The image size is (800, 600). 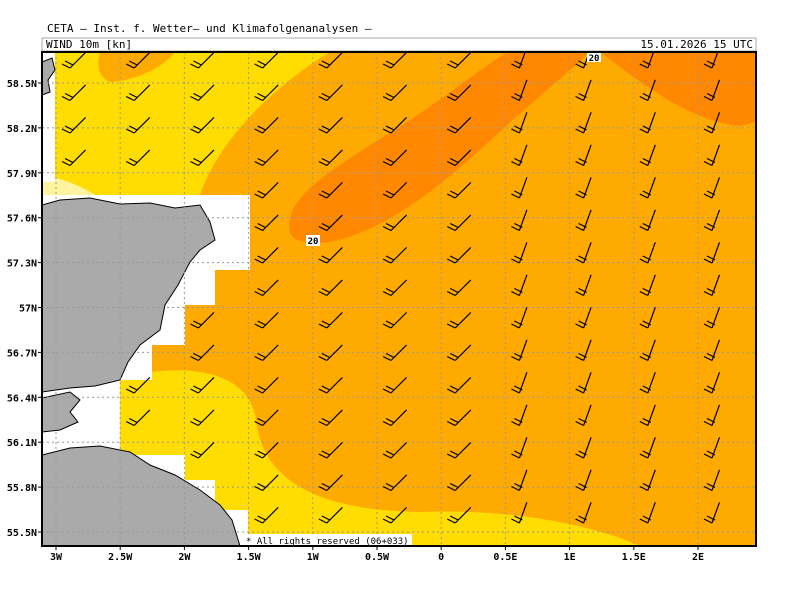 What do you see at coordinates (696, 44) in the screenshot?
I see `valid-time: 15.01.2026 15 UTC` at bounding box center [696, 44].